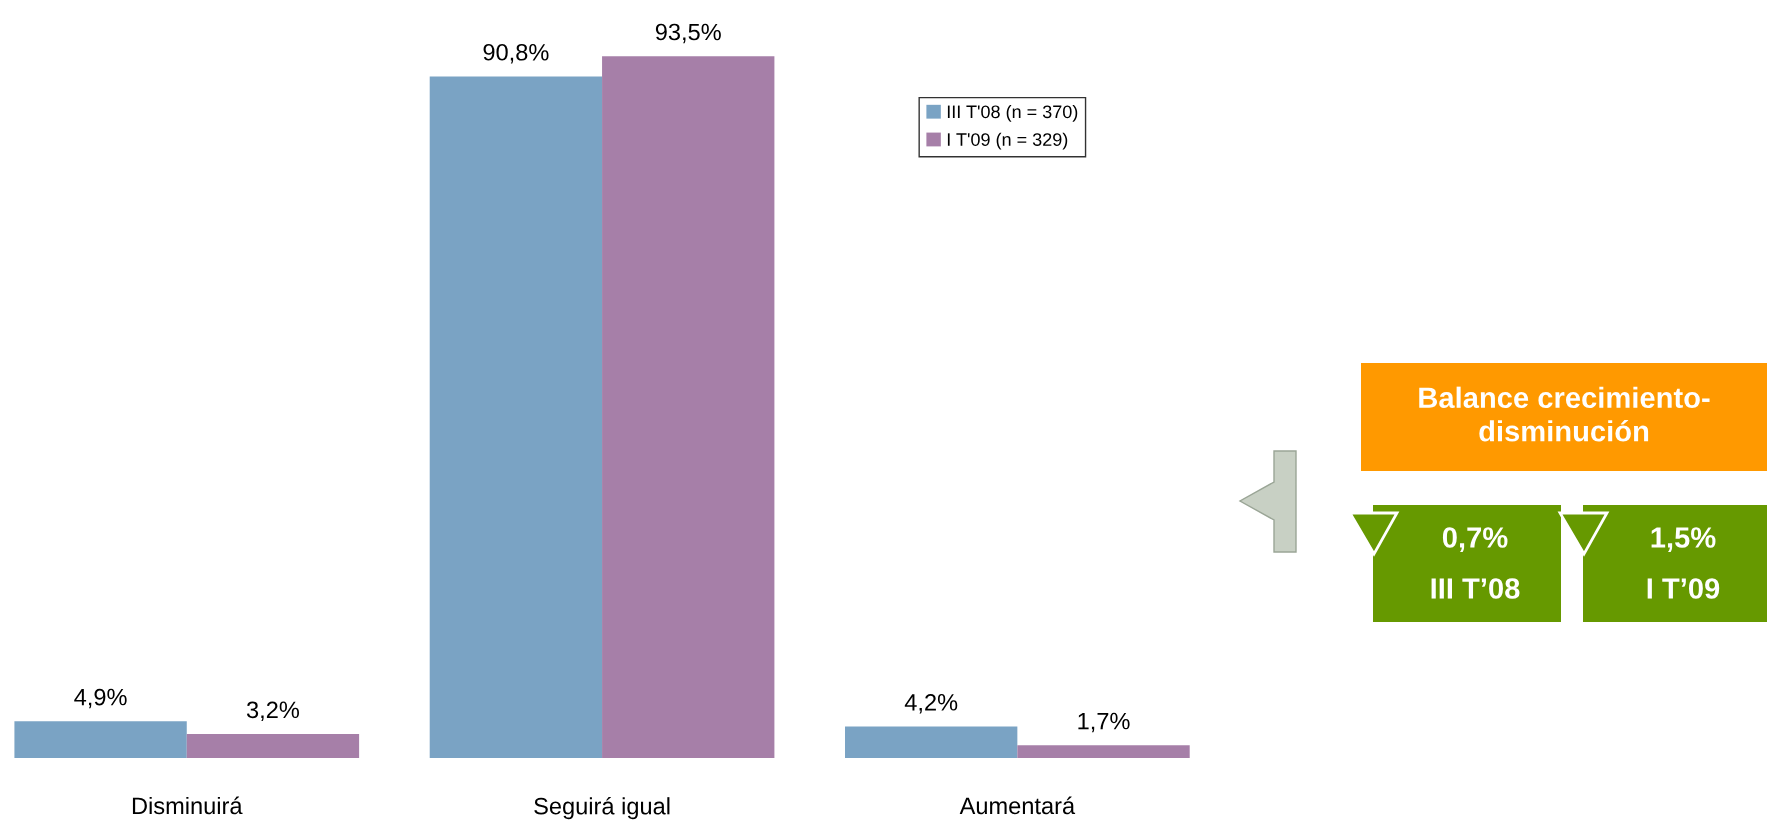 This screenshot has height=822, width=1767. I want to click on text: III T’08, so click(1475, 588).